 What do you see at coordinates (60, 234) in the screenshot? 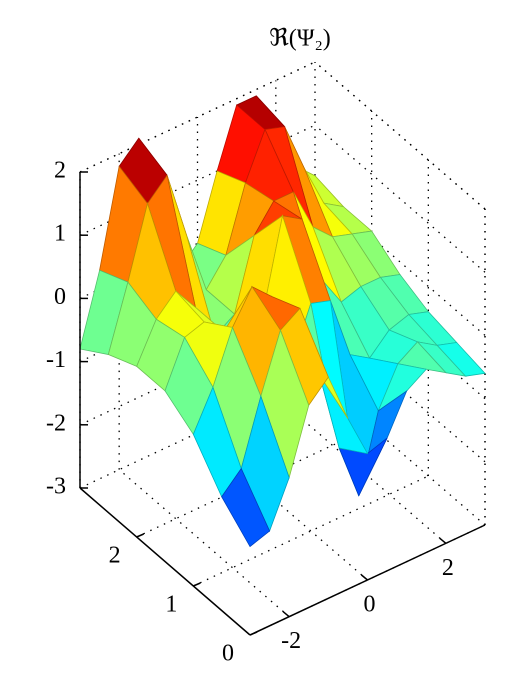
I see `z-tick-label: 1` at bounding box center [60, 234].